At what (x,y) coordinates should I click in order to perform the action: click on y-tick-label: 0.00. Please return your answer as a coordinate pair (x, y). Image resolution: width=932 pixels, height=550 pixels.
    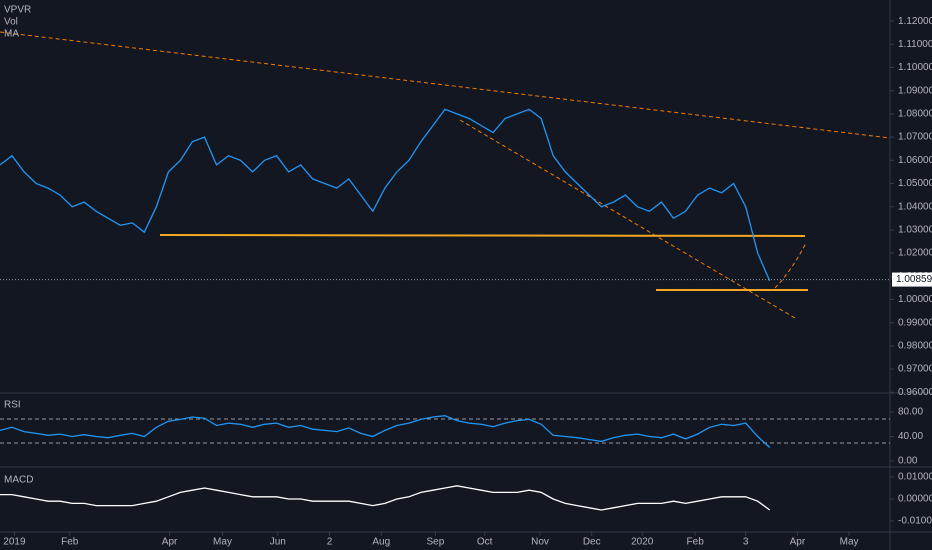
    Looking at the image, I should click on (908, 461).